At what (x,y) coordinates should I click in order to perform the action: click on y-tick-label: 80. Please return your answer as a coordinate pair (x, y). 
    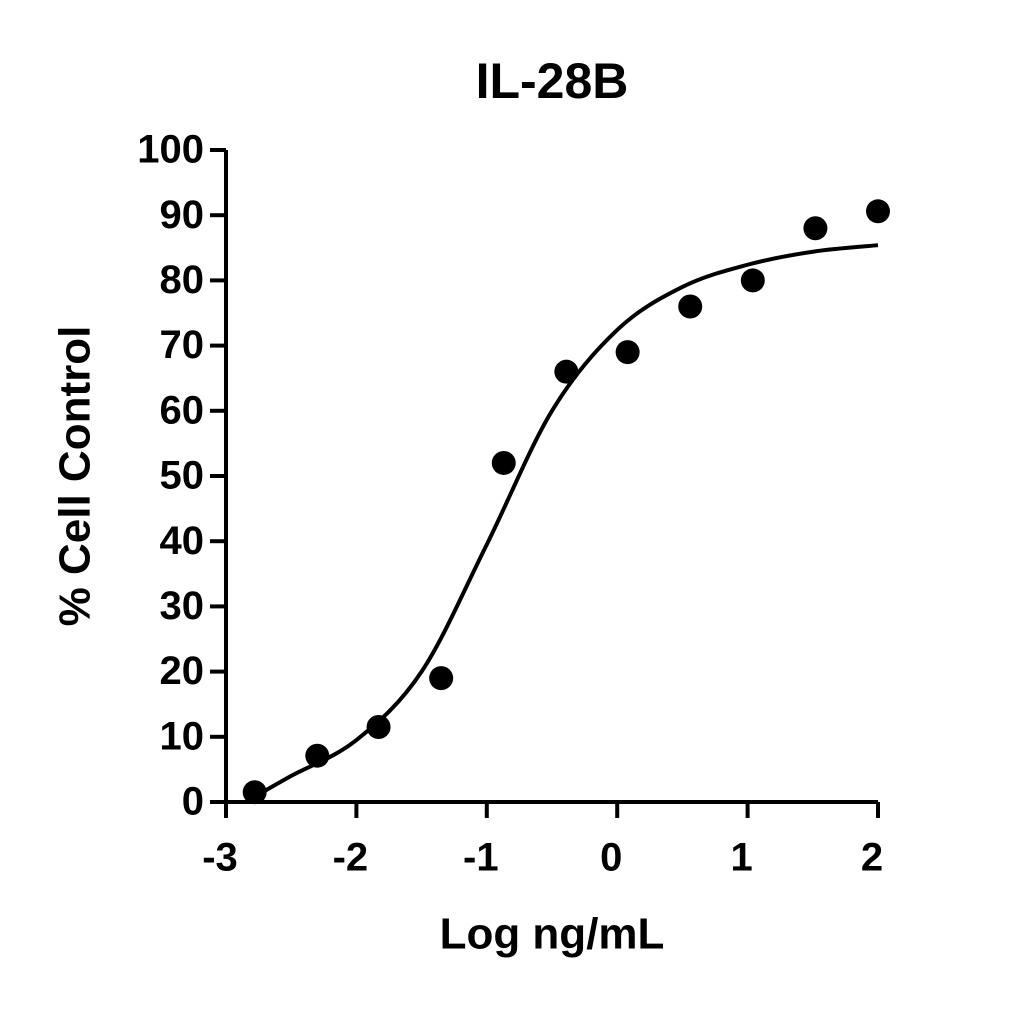
    Looking at the image, I should click on (182, 280).